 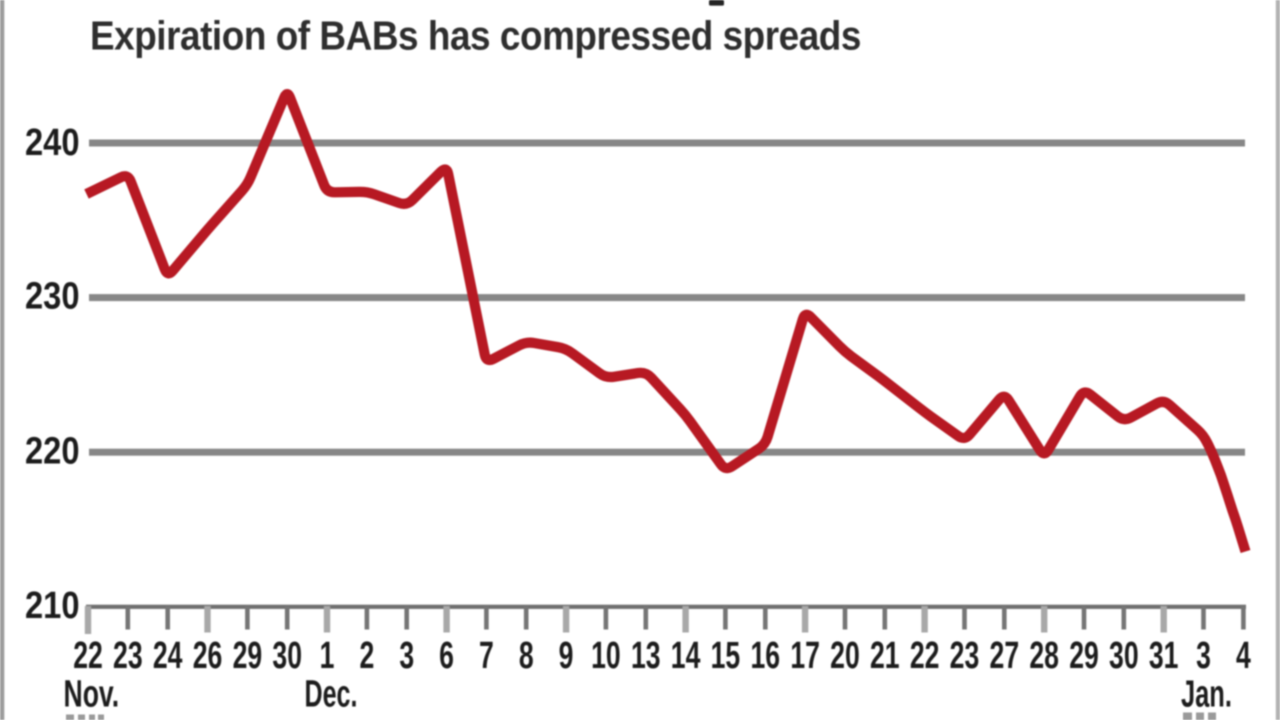 What do you see at coordinates (1243, 654) in the screenshot?
I see `svg-text: 4` at bounding box center [1243, 654].